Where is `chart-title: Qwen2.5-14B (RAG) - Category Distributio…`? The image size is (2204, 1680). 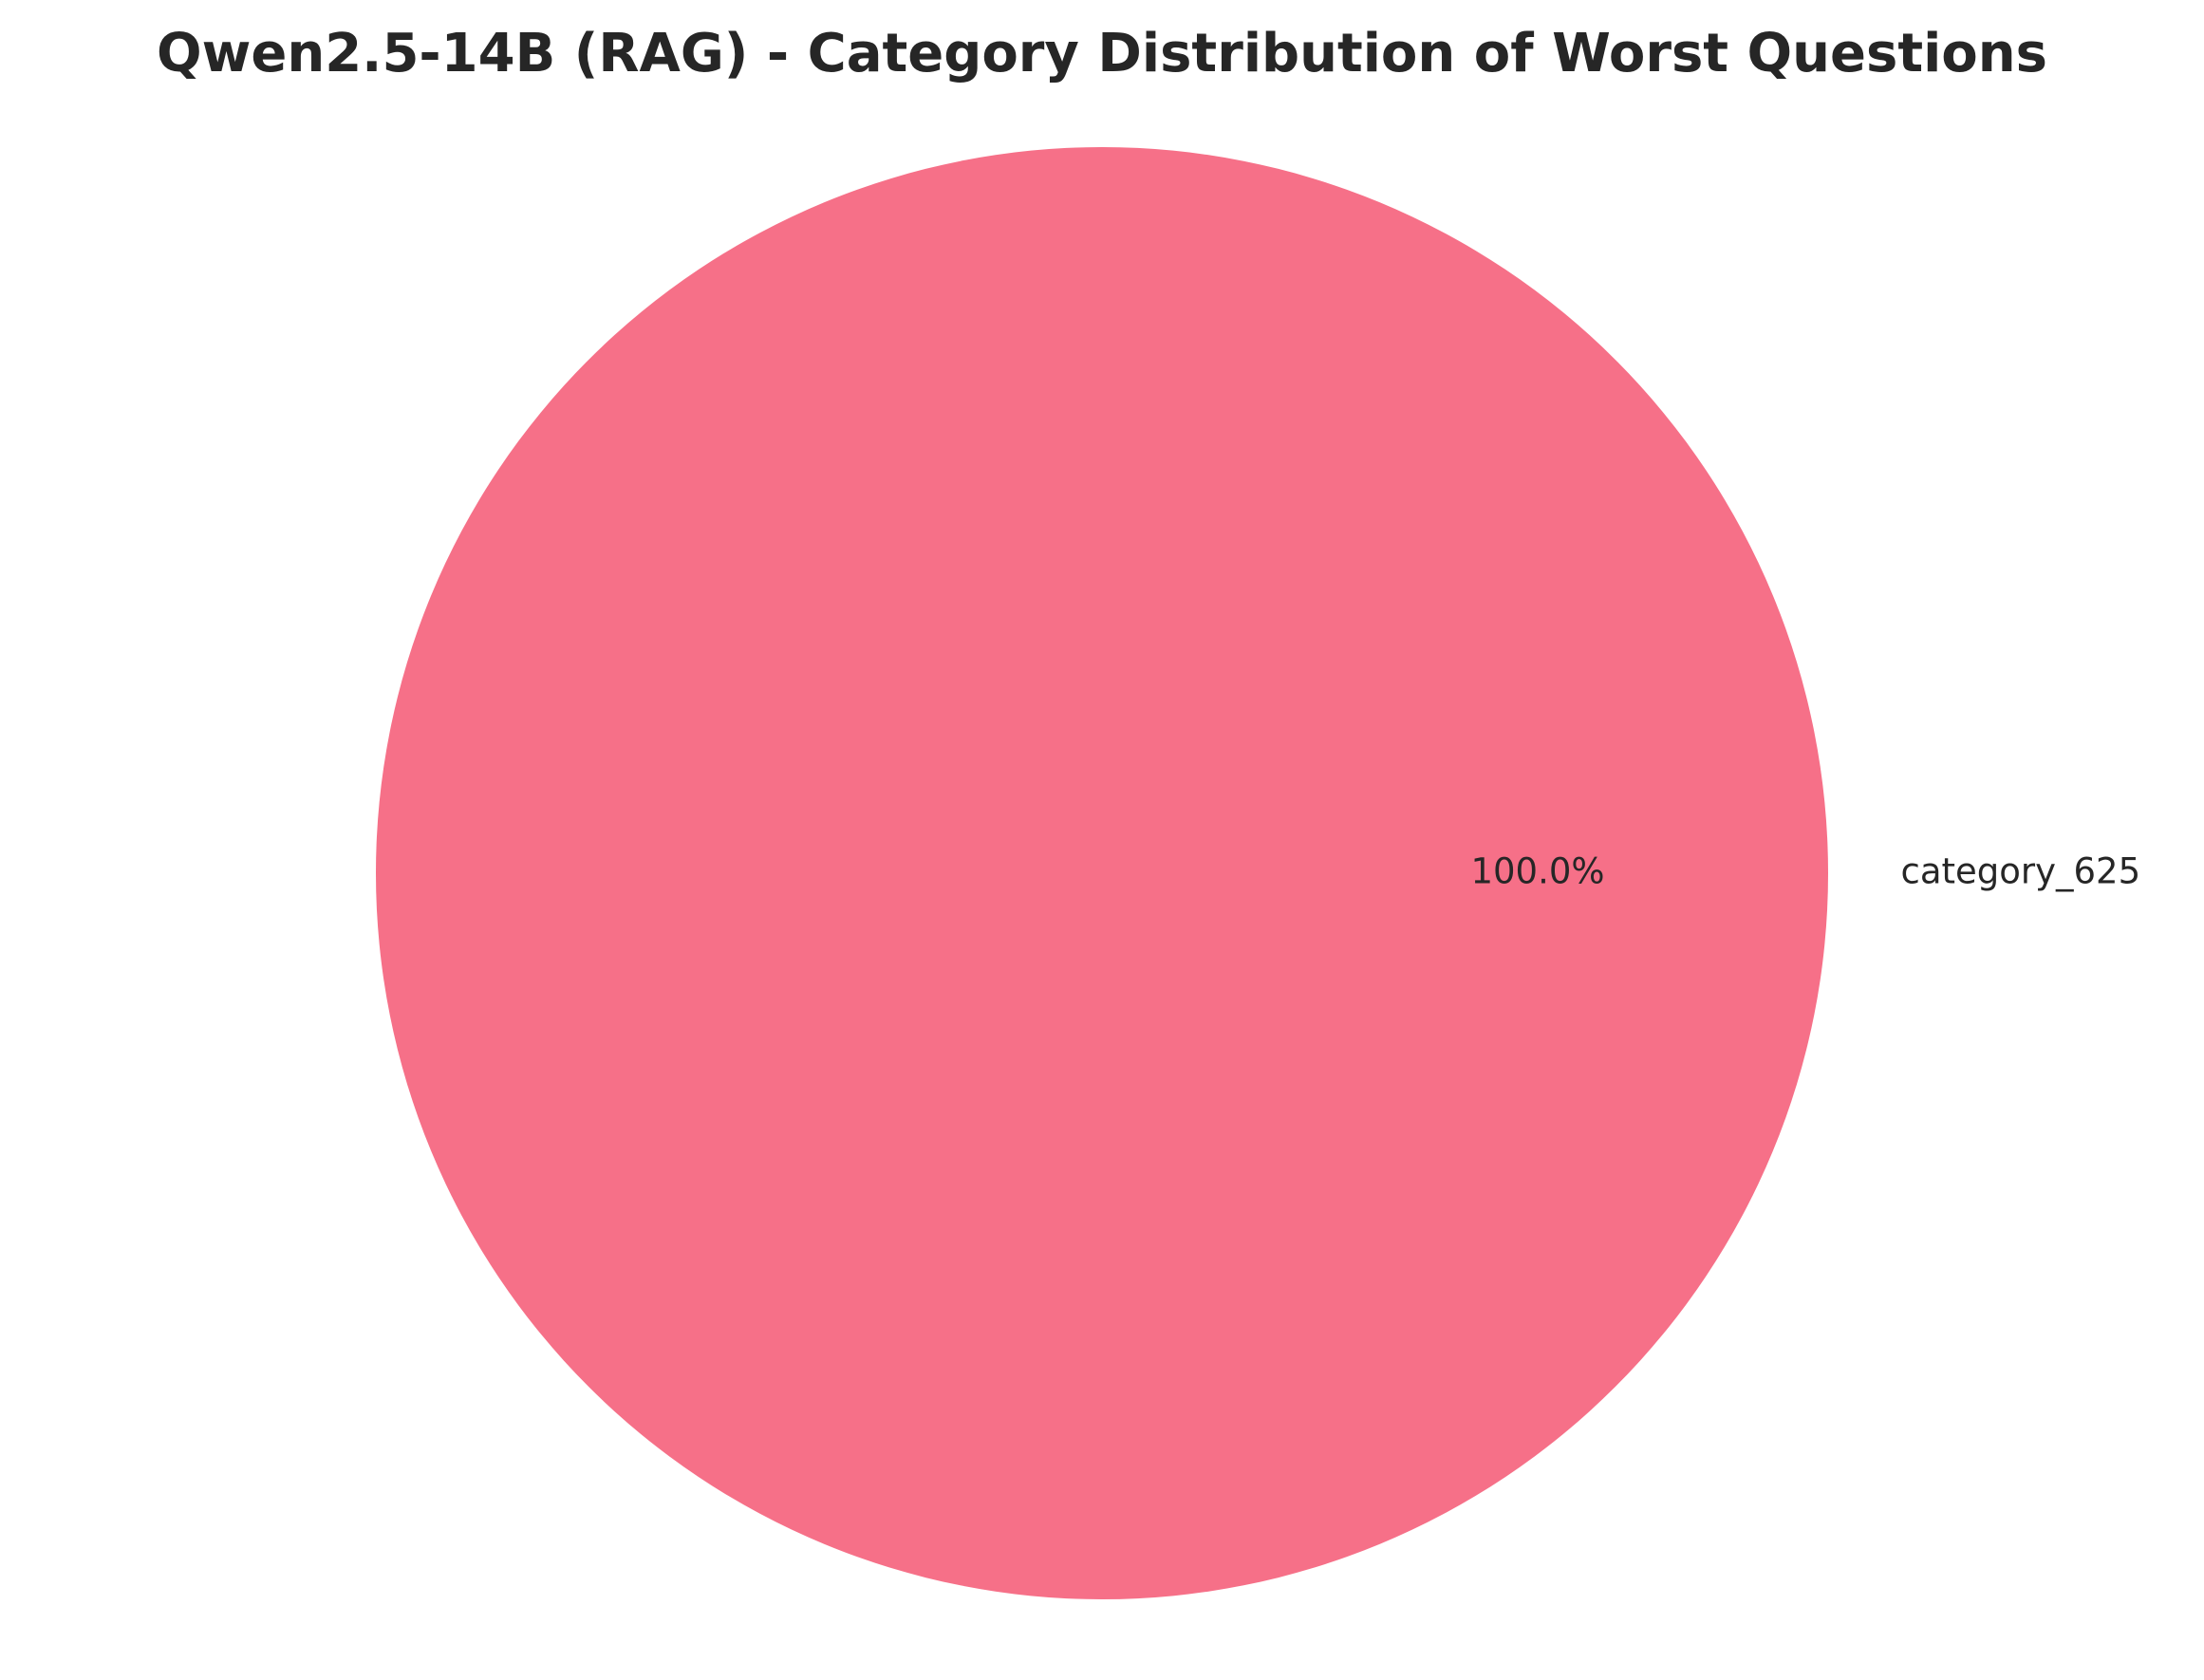 chart-title: Qwen2.5-14B (RAG) - Category Distributio… is located at coordinates (1102, 53).